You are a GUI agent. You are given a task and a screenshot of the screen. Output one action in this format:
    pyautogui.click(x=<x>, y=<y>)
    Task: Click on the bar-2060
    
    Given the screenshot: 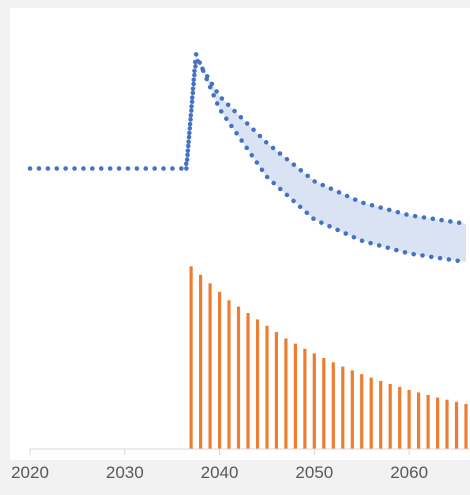 What is the action you would take?
    pyautogui.click(x=409, y=419)
    